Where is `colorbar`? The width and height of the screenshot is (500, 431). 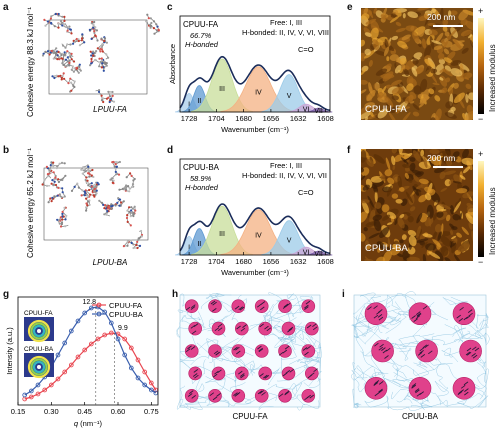
colorbar is located at coordinates (481, 66).